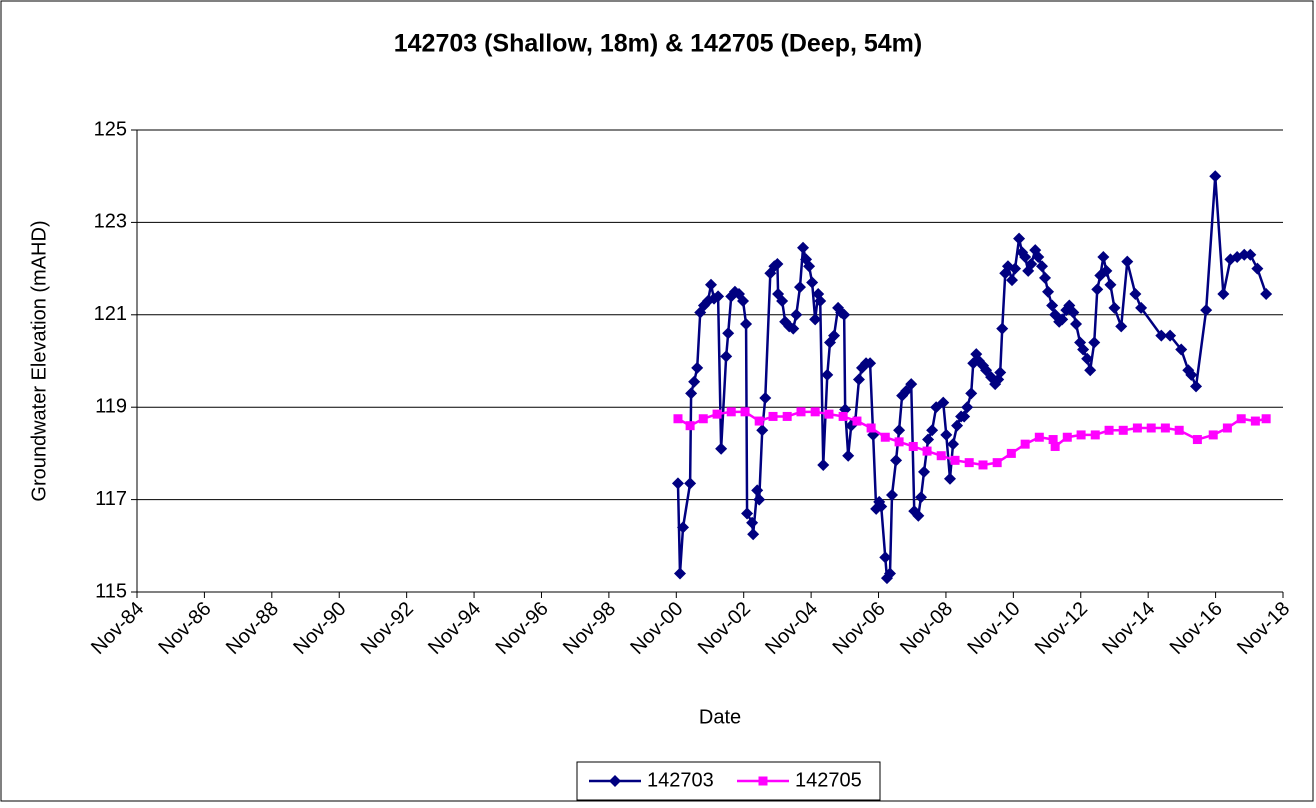  What do you see at coordinates (110, 222) in the screenshot?
I see `y-tick-label: 123` at bounding box center [110, 222].